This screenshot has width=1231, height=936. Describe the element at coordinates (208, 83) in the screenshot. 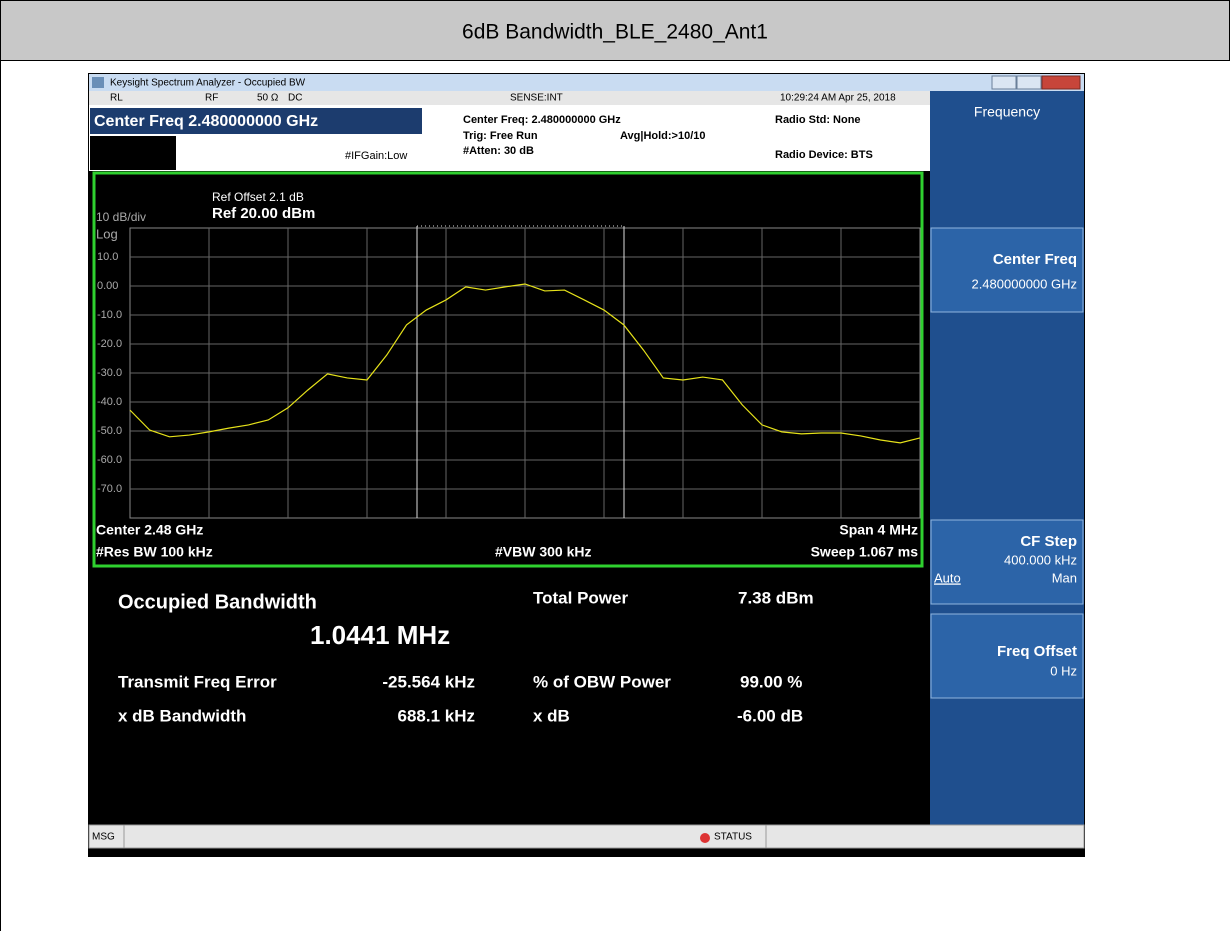

I see `window-title: Keysight Spectrum Analyzer - Occupied BW` at that location.